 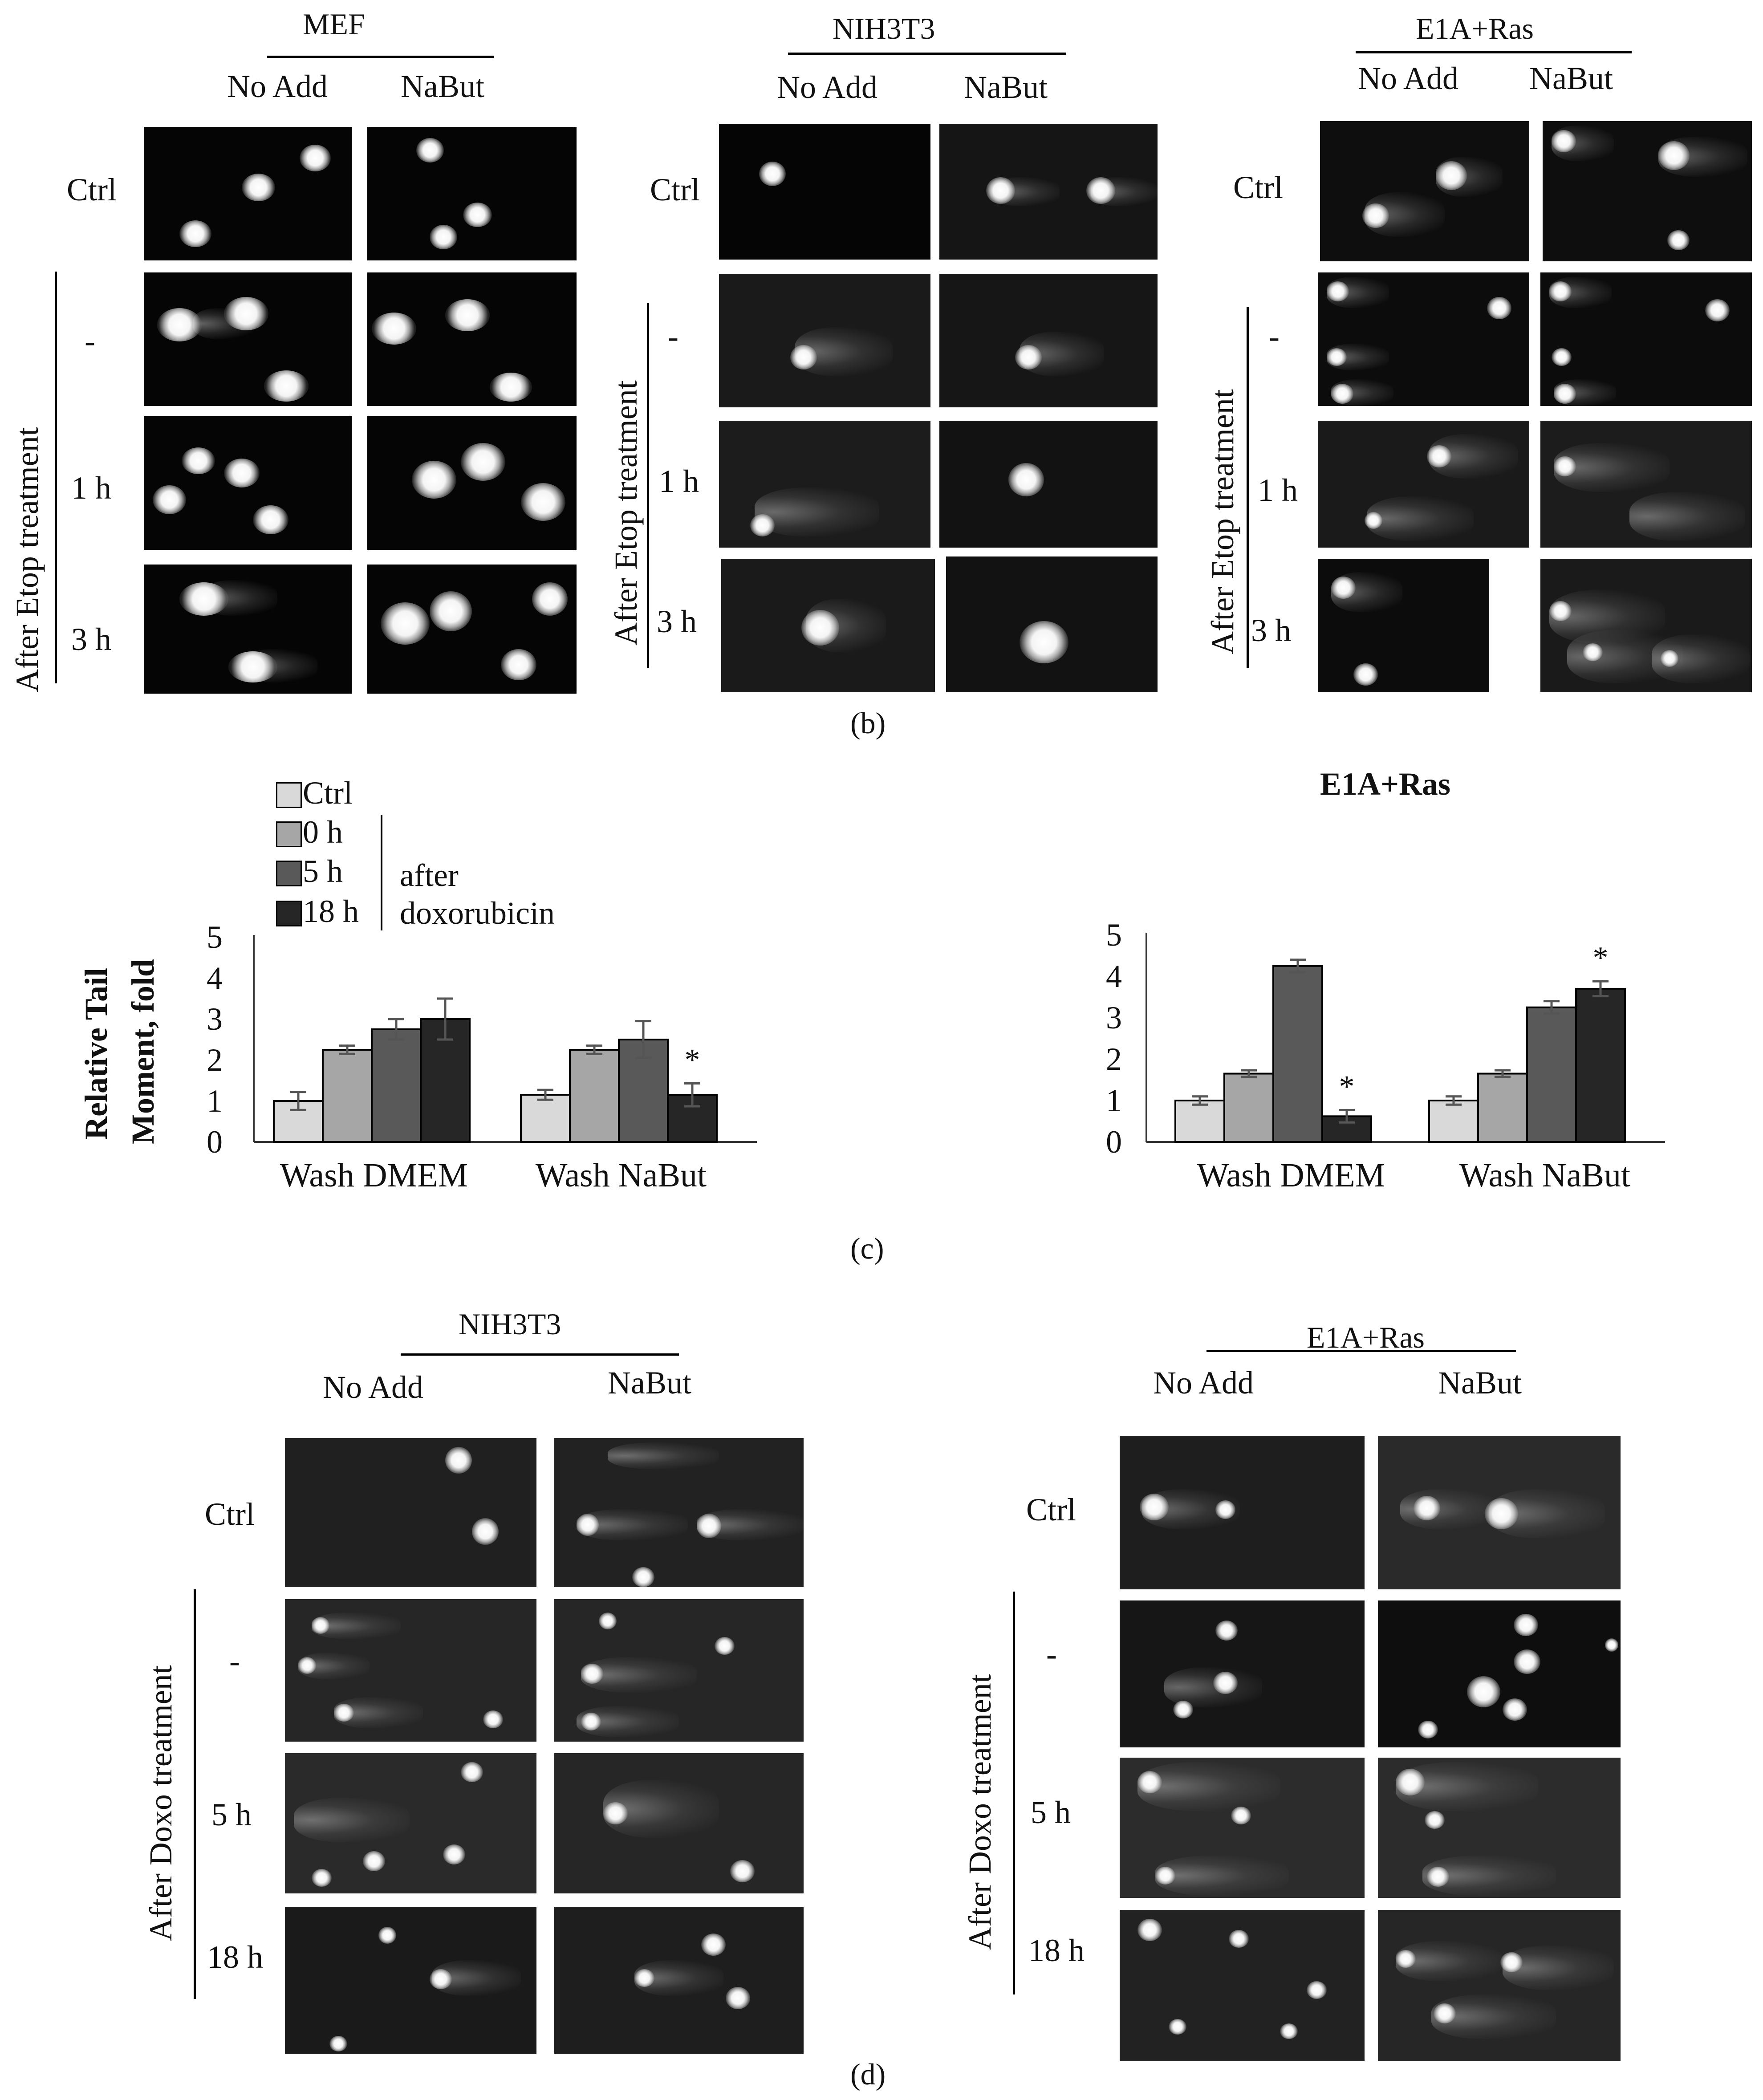 I want to click on mef-nabut-3h, so click(x=472, y=629).